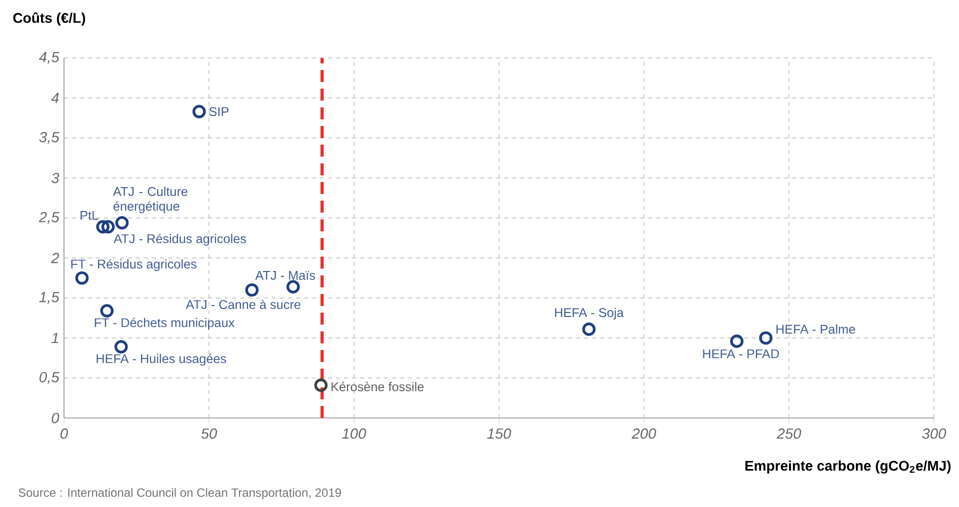 This screenshot has height=507, width=959. Describe the element at coordinates (55, 98) in the screenshot. I see `y-tick-label: 4` at that location.